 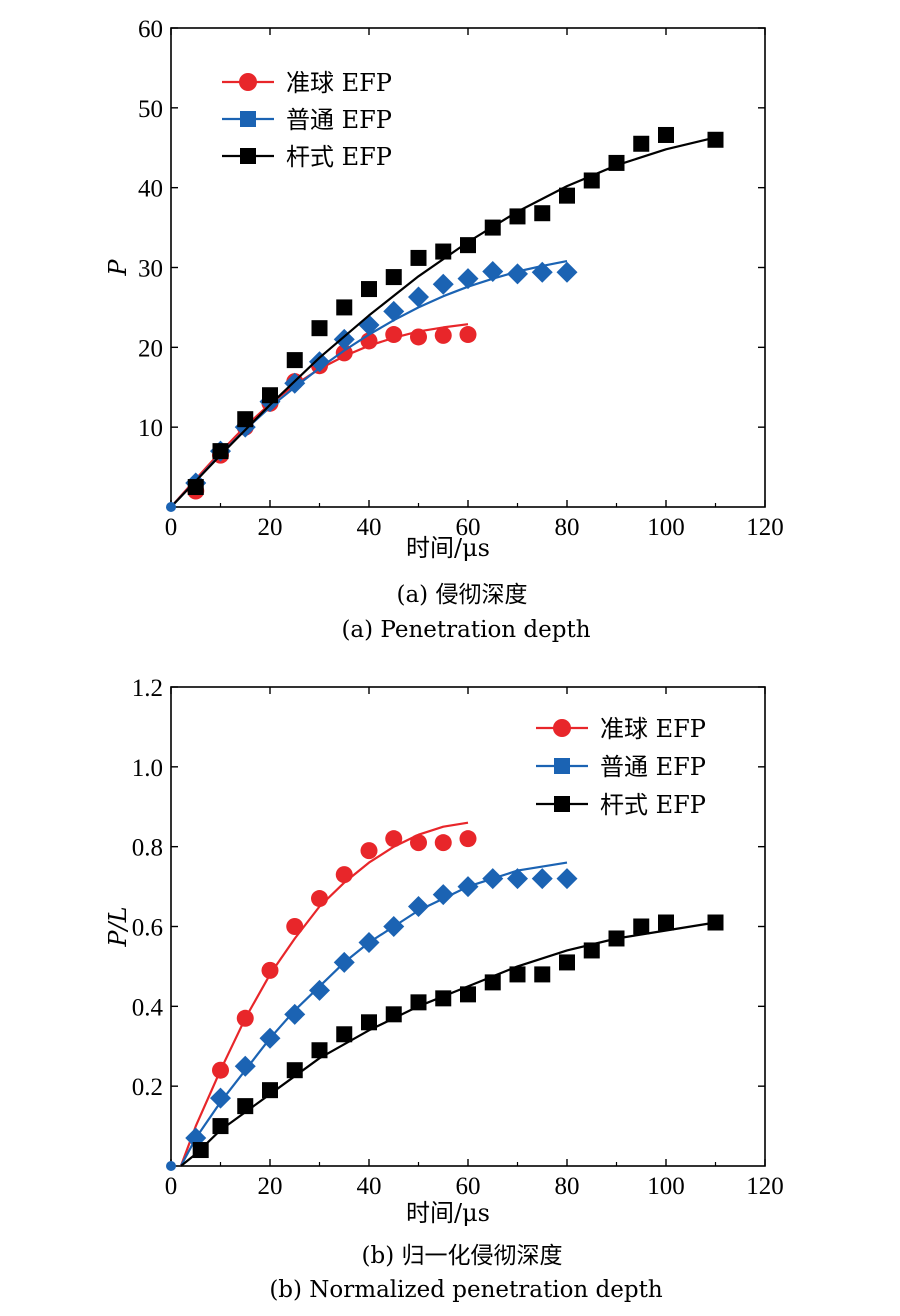 What do you see at coordinates (171, 1166) in the screenshot?
I see `chart-b-origin-point` at bounding box center [171, 1166].